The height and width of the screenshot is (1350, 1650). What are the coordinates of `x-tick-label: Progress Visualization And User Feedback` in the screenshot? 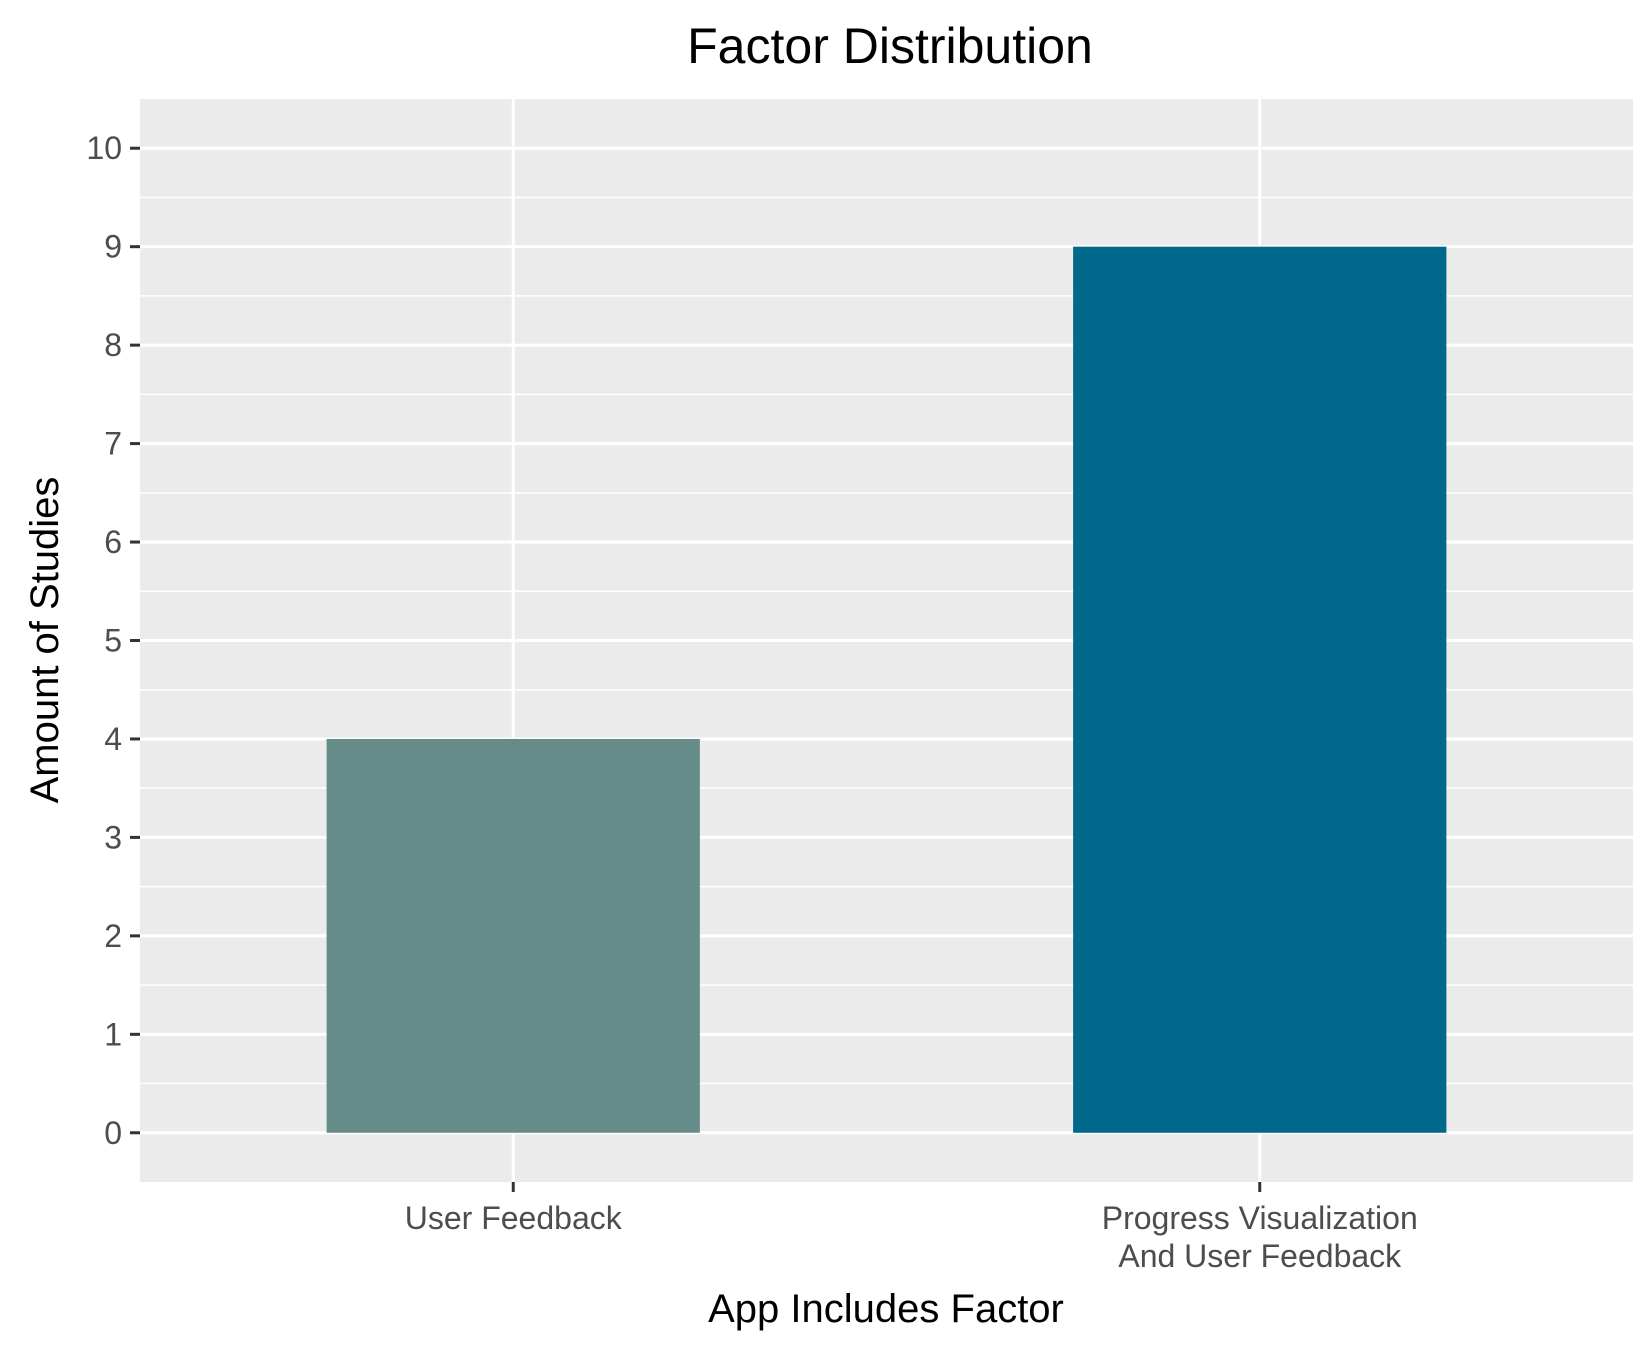 It's located at (1260, 1237).